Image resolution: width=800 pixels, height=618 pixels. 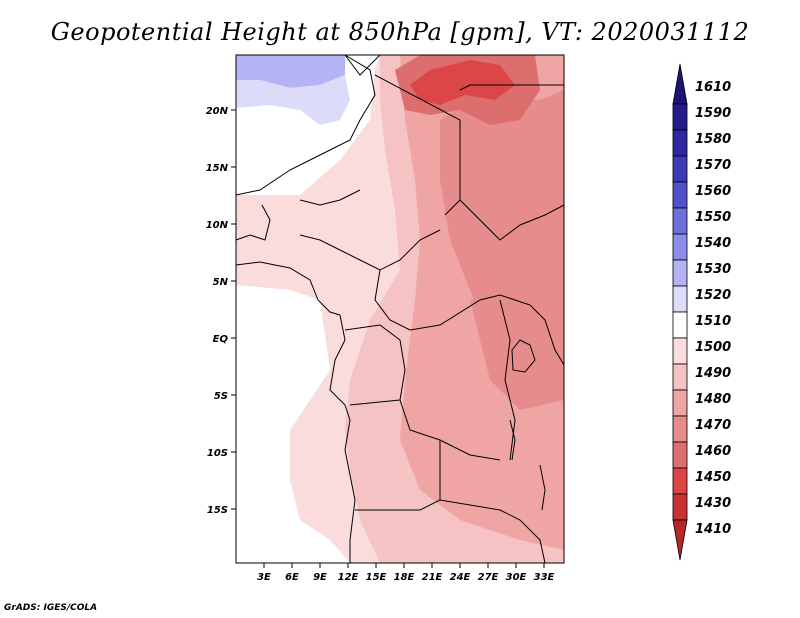 I want to click on lat-label-15s: 15S, so click(x=217, y=510).